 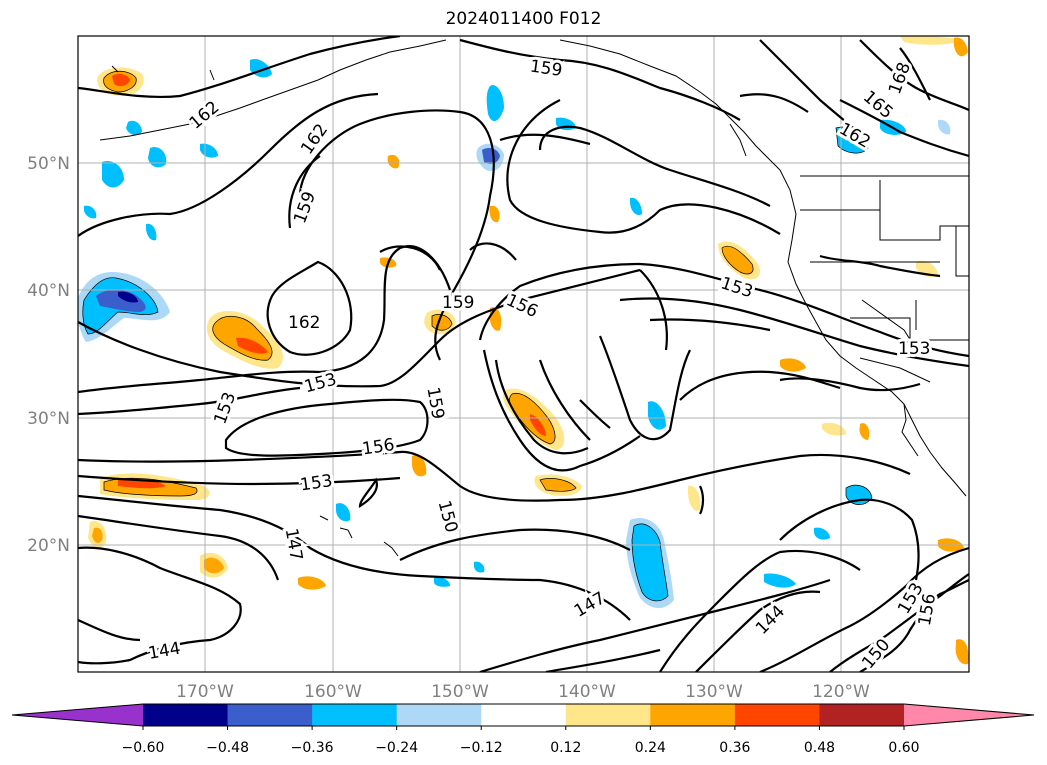 What do you see at coordinates (587, 692) in the screenshot?
I see `lon-label: 140°W` at bounding box center [587, 692].